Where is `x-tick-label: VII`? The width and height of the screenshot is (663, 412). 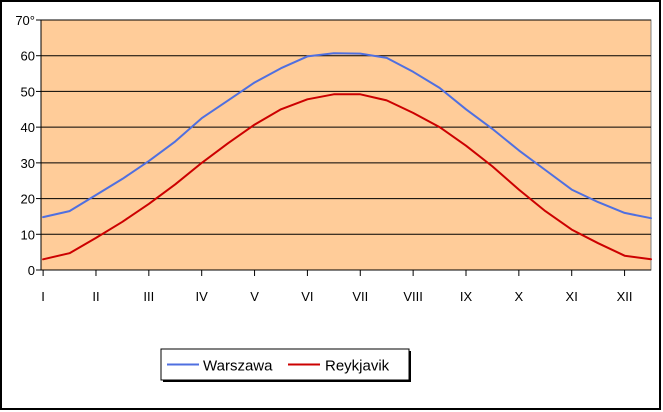
x-tick-label: VII is located at coordinates (360, 296).